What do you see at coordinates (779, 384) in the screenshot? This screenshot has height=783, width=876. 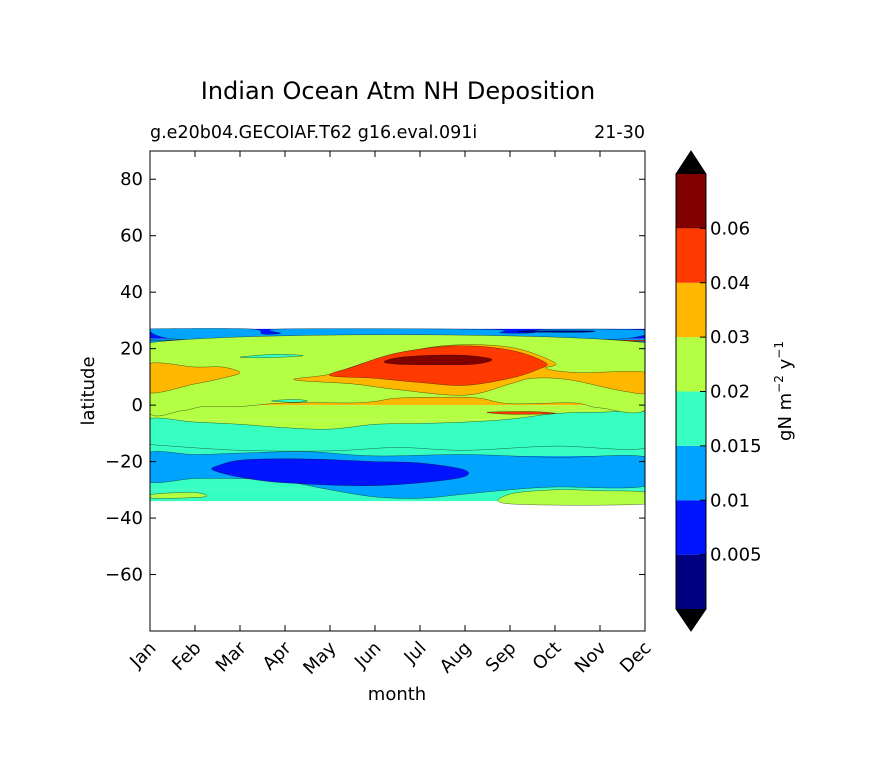 I see `colorbar-label-exp1: −2` at bounding box center [779, 384].